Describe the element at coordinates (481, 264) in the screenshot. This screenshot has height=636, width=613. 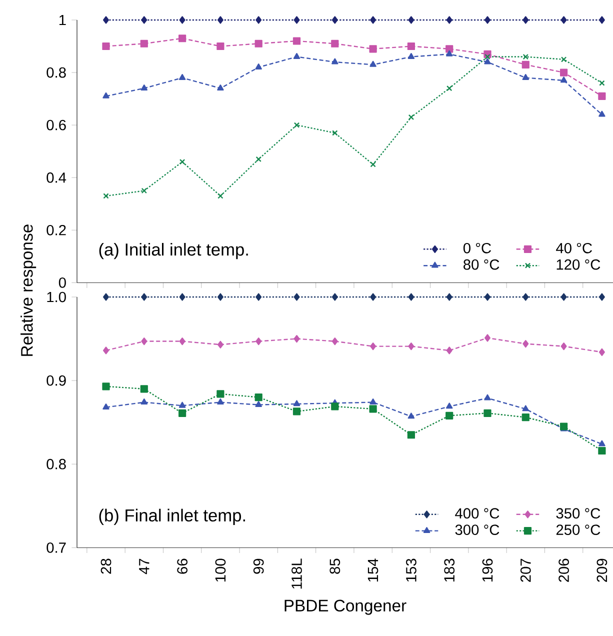
I see `legend-label: 80 °C` at that location.